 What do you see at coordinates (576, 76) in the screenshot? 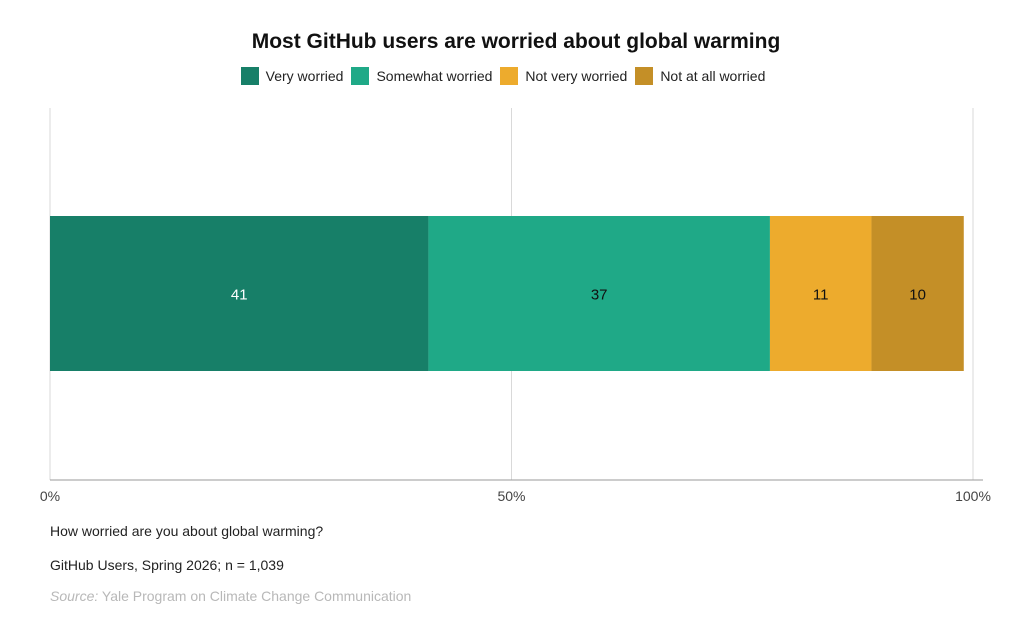
I see `legend-label-not-very-worried: Not very worried` at bounding box center [576, 76].